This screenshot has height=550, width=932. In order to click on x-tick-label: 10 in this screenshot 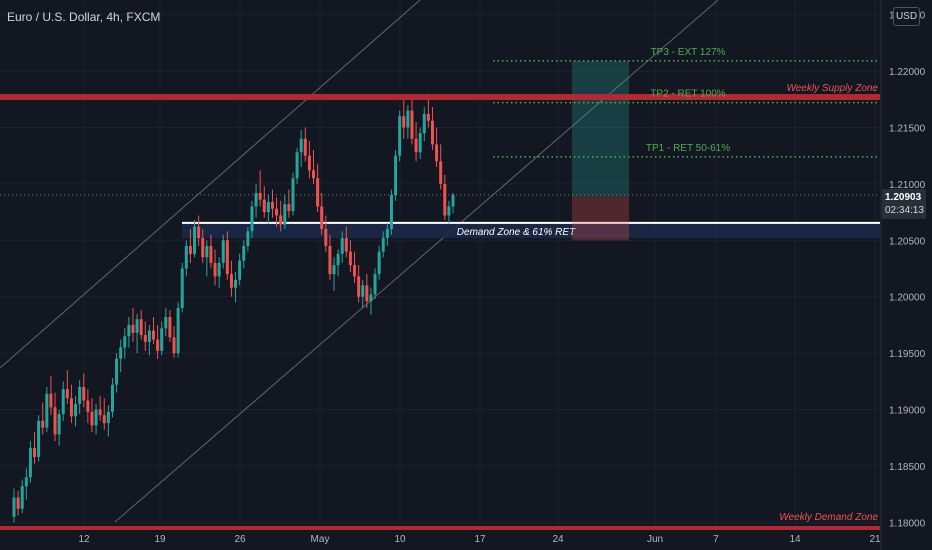, I will do `click(400, 539)`.